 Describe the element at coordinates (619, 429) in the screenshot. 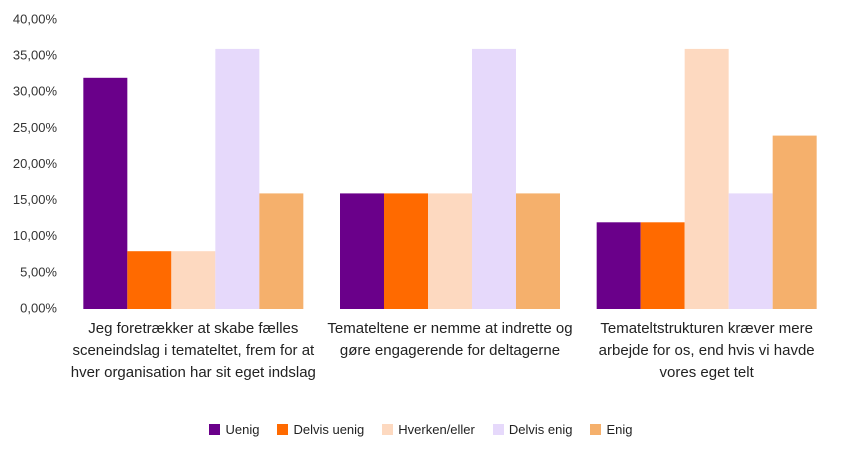

I see `legend-label: Enig` at that location.